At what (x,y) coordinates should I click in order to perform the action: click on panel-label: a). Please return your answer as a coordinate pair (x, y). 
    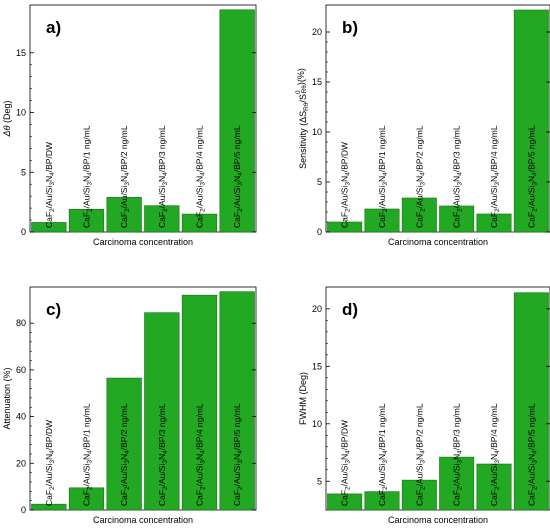
    Looking at the image, I should click on (53, 27).